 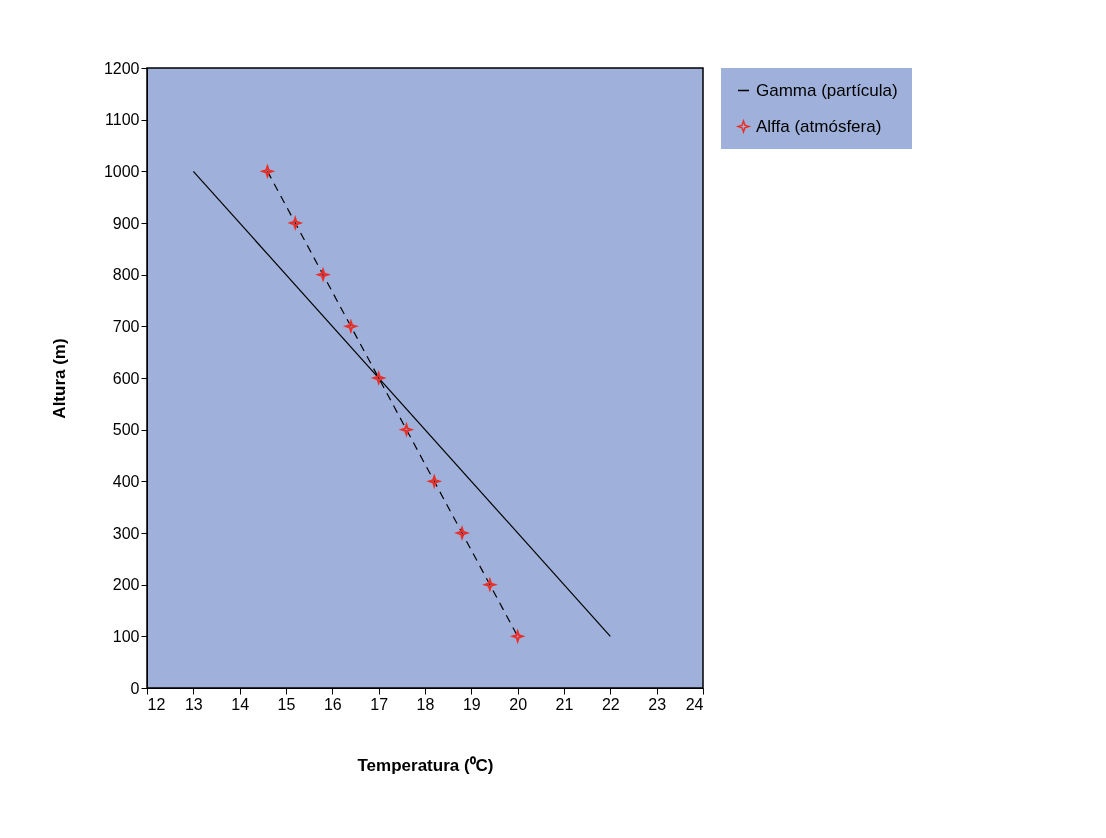 What do you see at coordinates (121, 171) in the screenshot?
I see `y-tick-label: 1000` at bounding box center [121, 171].